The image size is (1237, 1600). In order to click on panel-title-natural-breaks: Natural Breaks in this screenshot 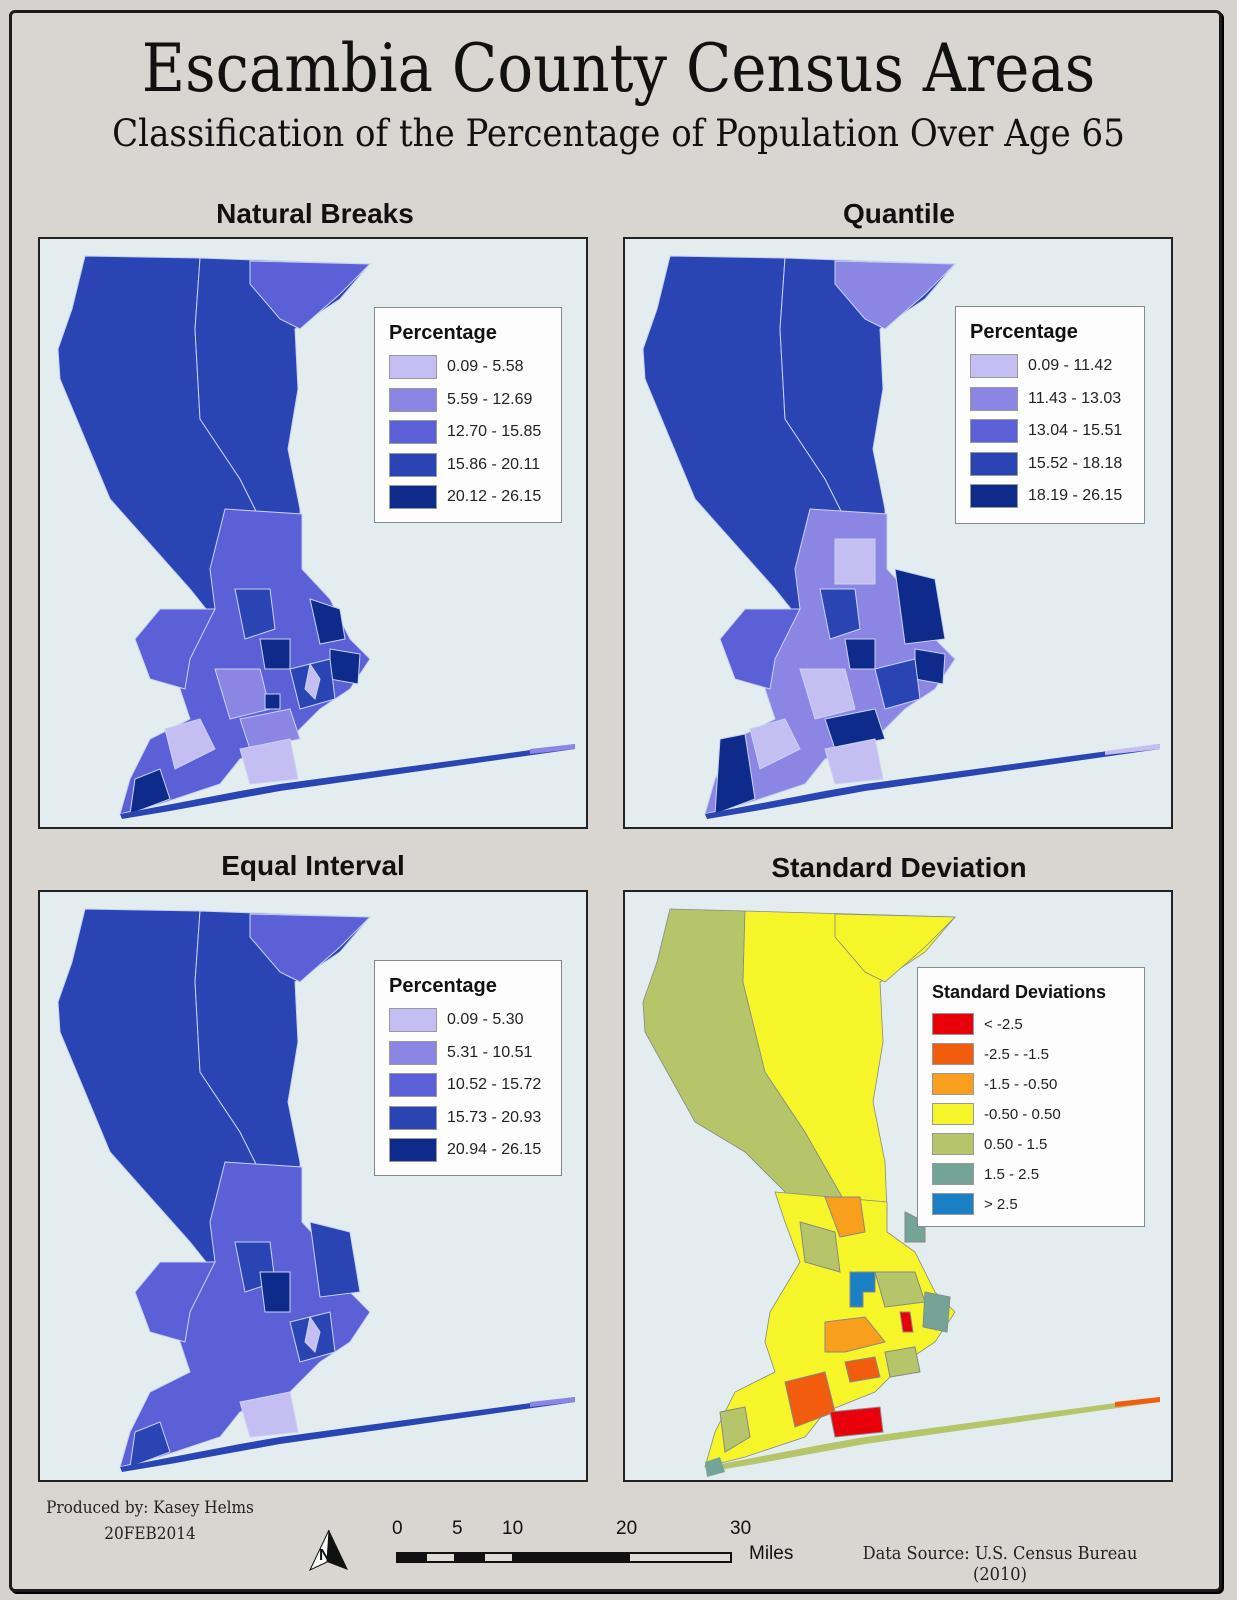, I will do `click(315, 213)`.